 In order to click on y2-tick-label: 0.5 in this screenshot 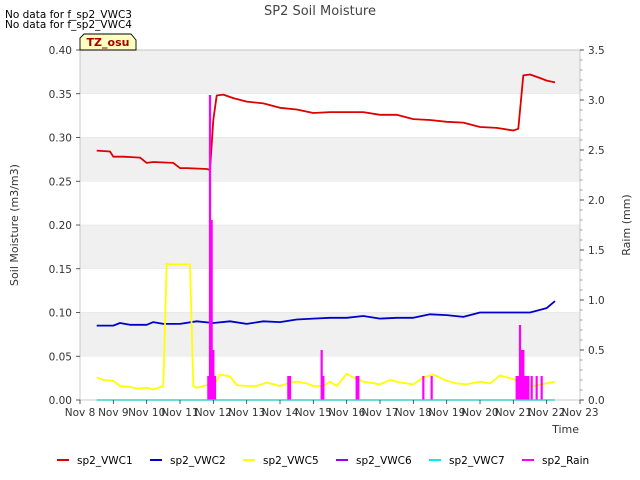, I will do `click(596, 351)`.